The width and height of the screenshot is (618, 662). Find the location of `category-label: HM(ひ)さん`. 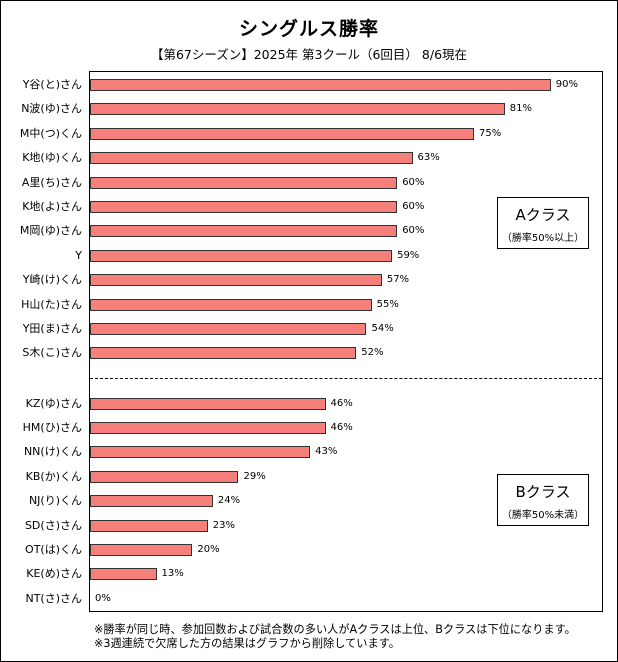

category-label: HM(ひ)さん is located at coordinates (52, 427).